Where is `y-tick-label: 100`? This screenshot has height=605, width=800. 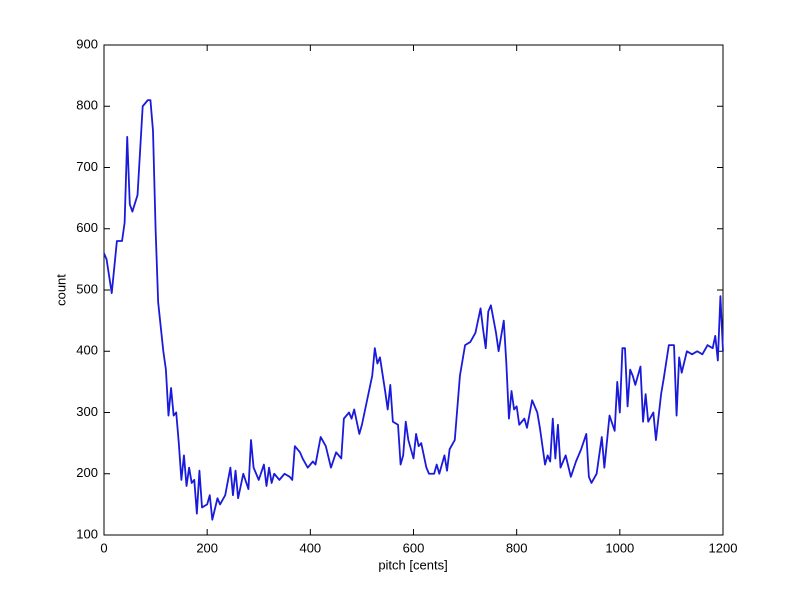 y-tick-label: 100 is located at coordinates (87, 533).